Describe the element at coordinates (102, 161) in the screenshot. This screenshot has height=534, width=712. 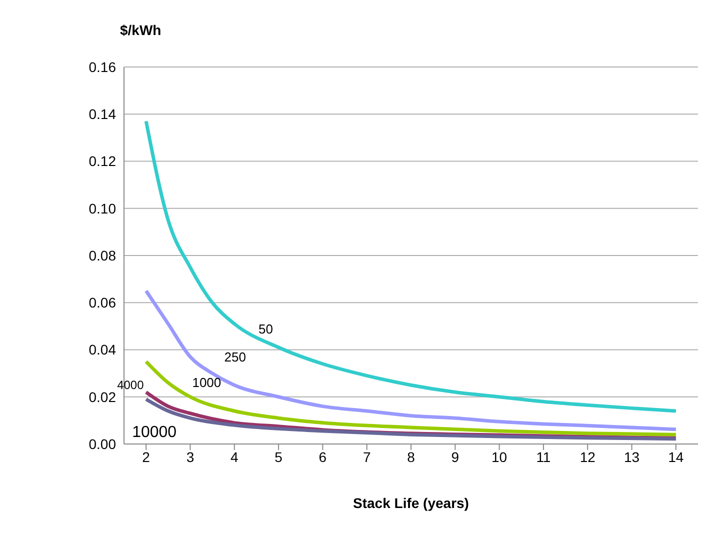
I see `y-tick-label: 0.12` at that location.